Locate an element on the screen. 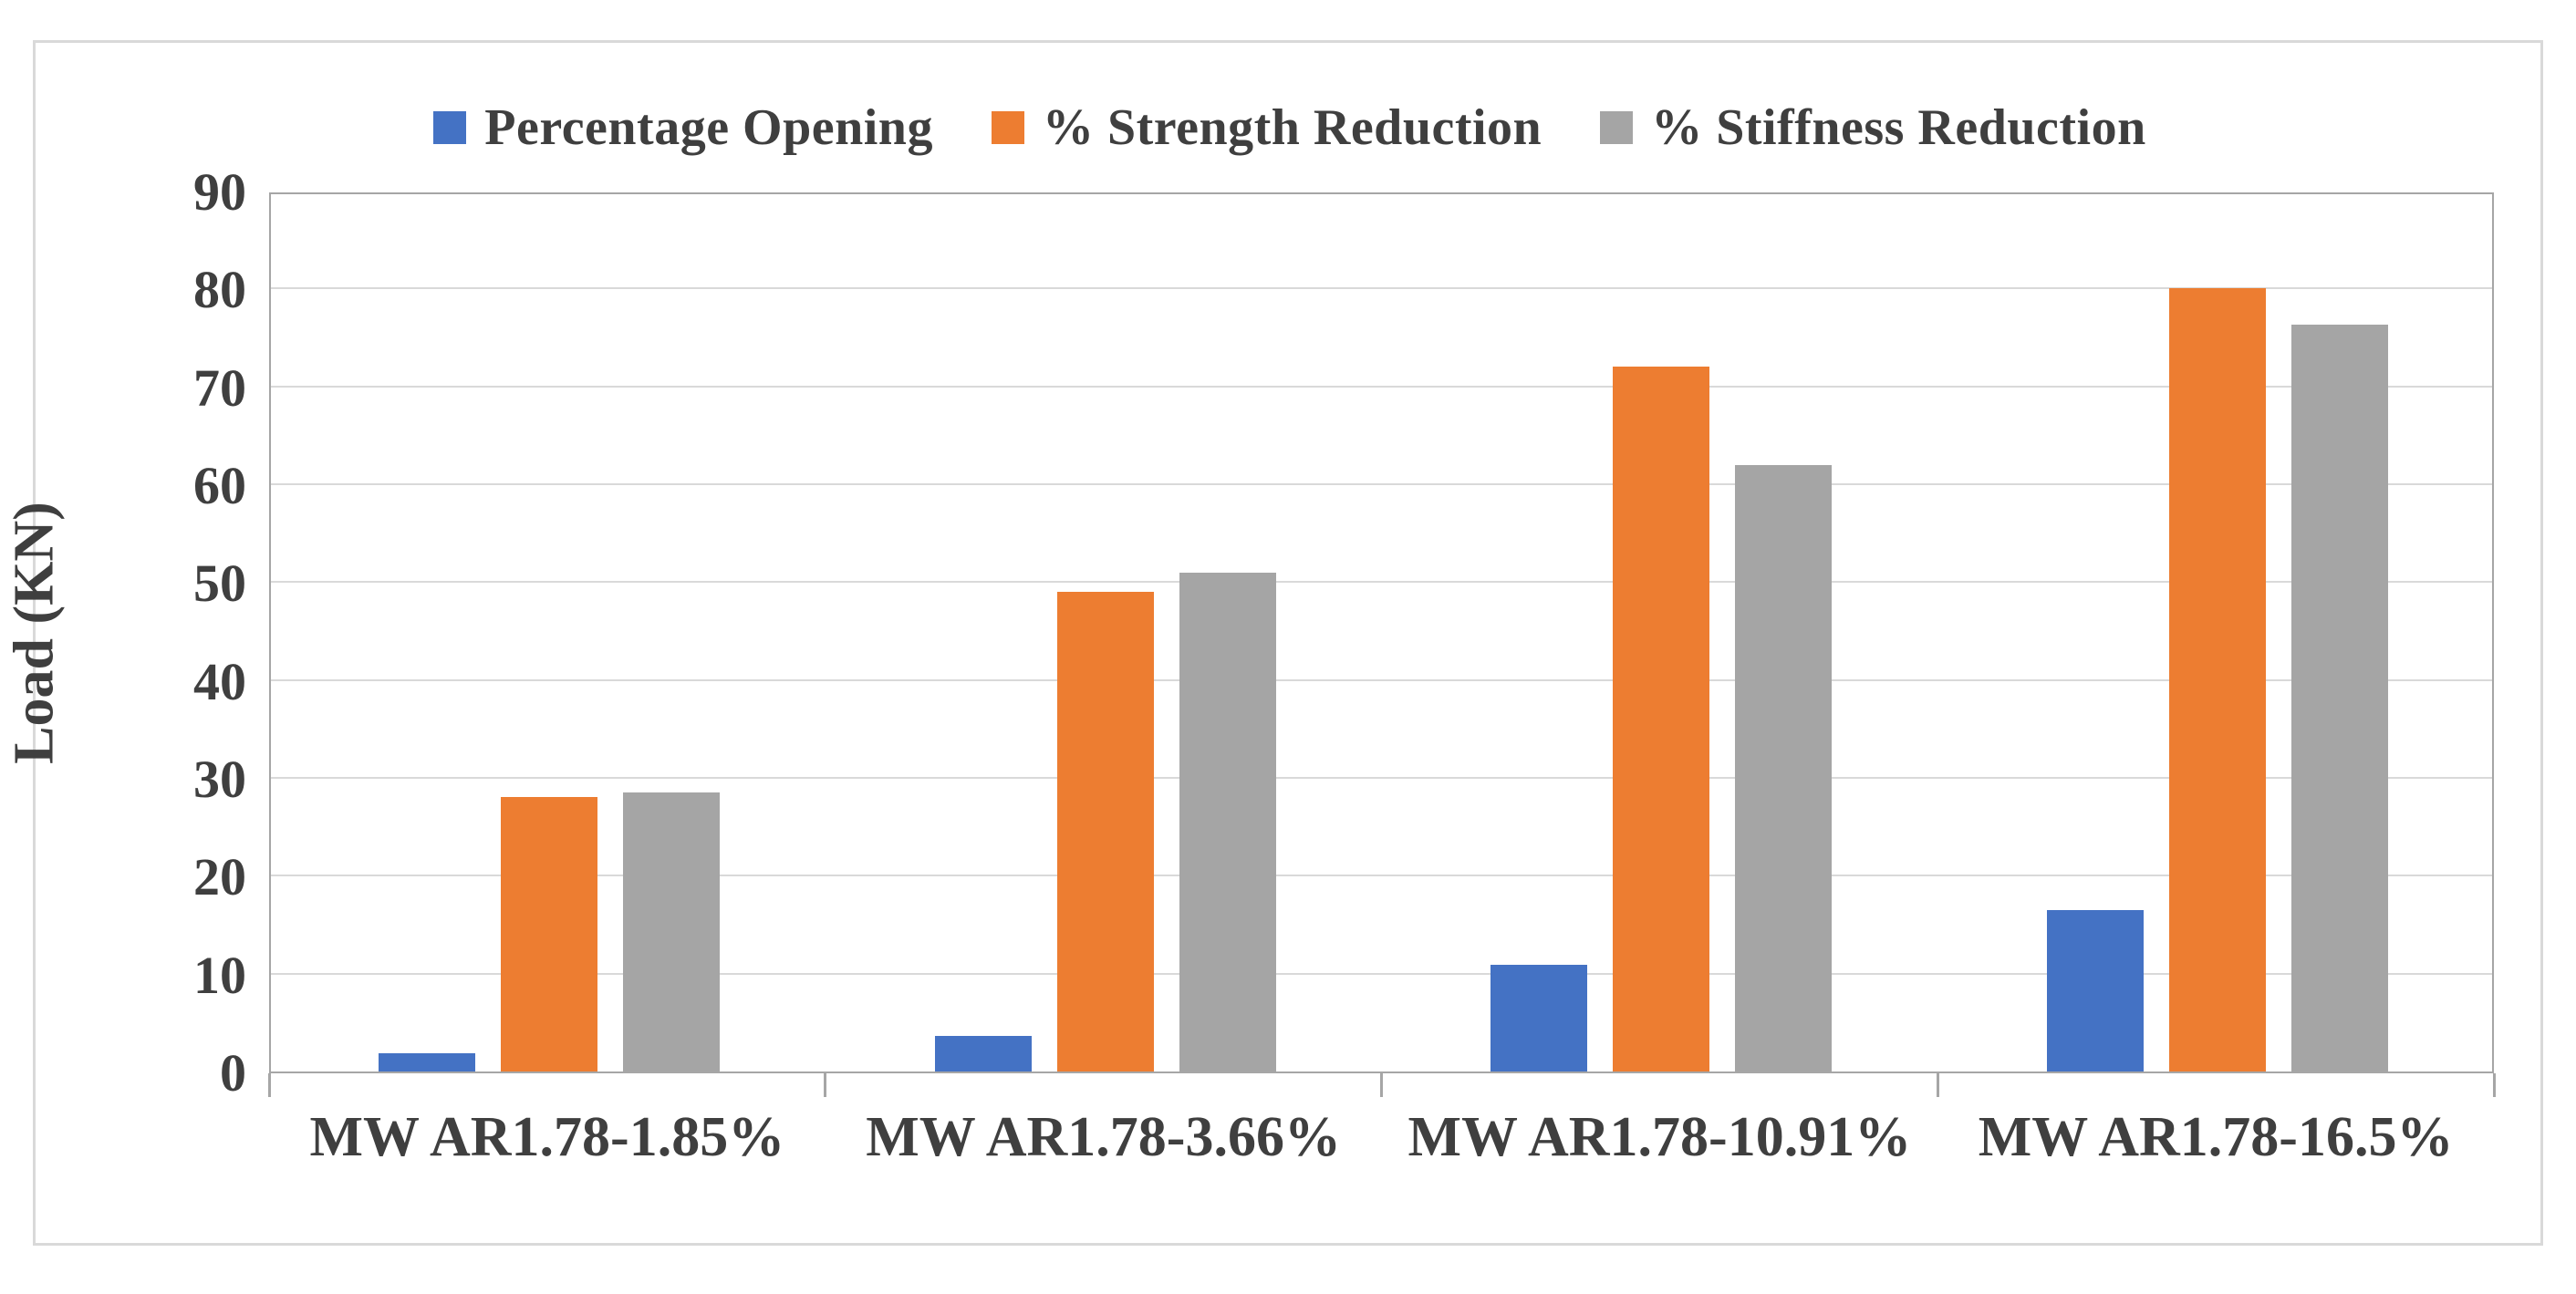  legend-label-strength-reduction: % Strength Reduction is located at coordinates (1292, 127).